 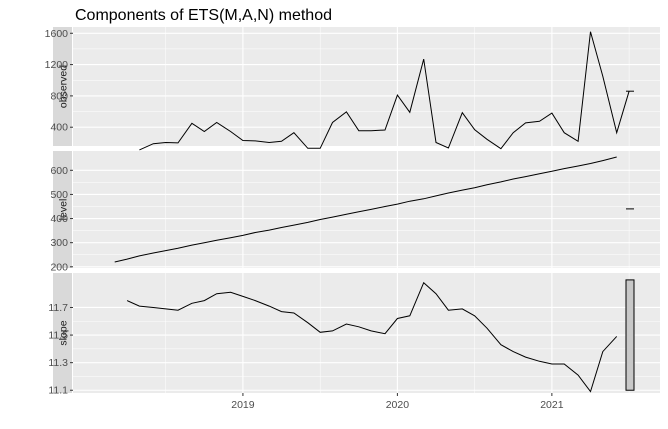 I want to click on y-tick-label-observed: 400, so click(x=59, y=128).